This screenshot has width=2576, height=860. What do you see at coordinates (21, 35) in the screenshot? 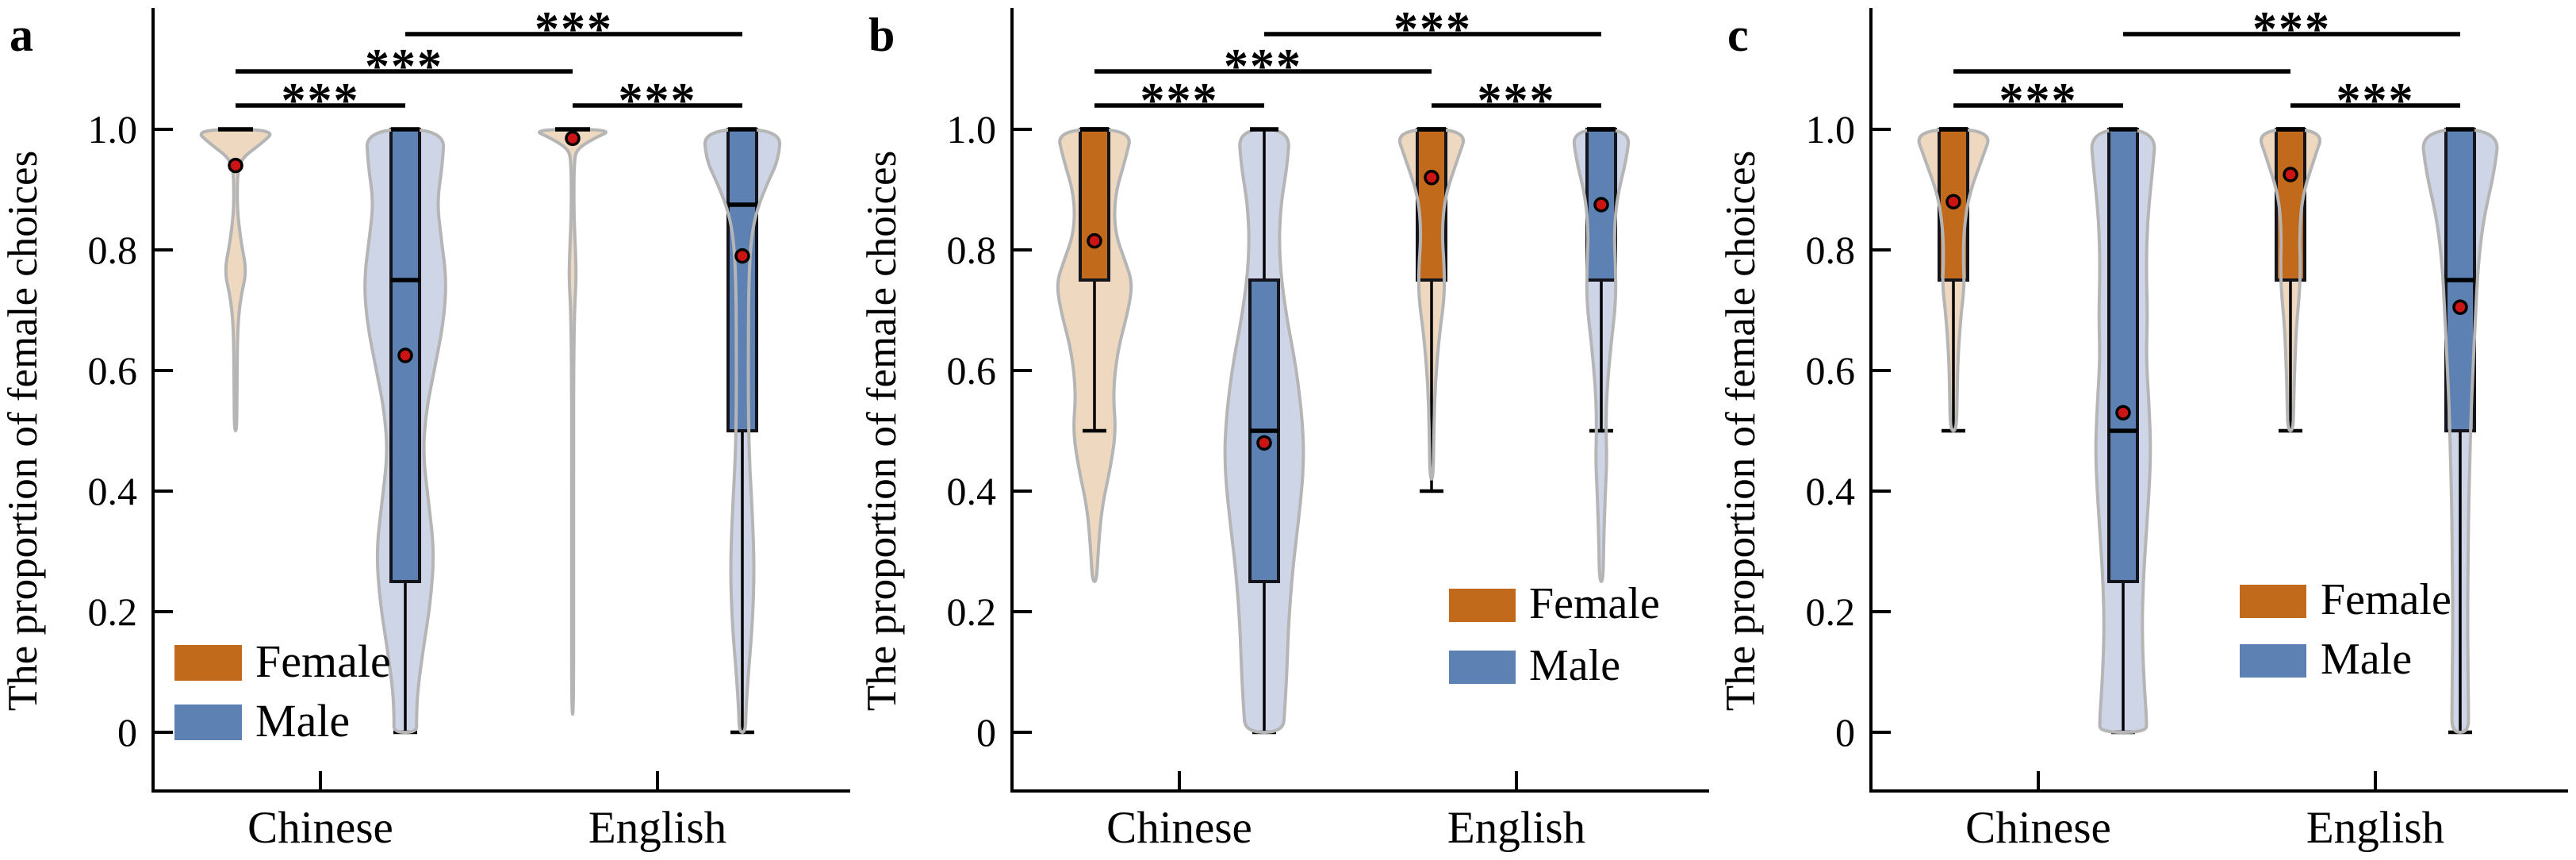
I see `panel-letter: a` at bounding box center [21, 35].